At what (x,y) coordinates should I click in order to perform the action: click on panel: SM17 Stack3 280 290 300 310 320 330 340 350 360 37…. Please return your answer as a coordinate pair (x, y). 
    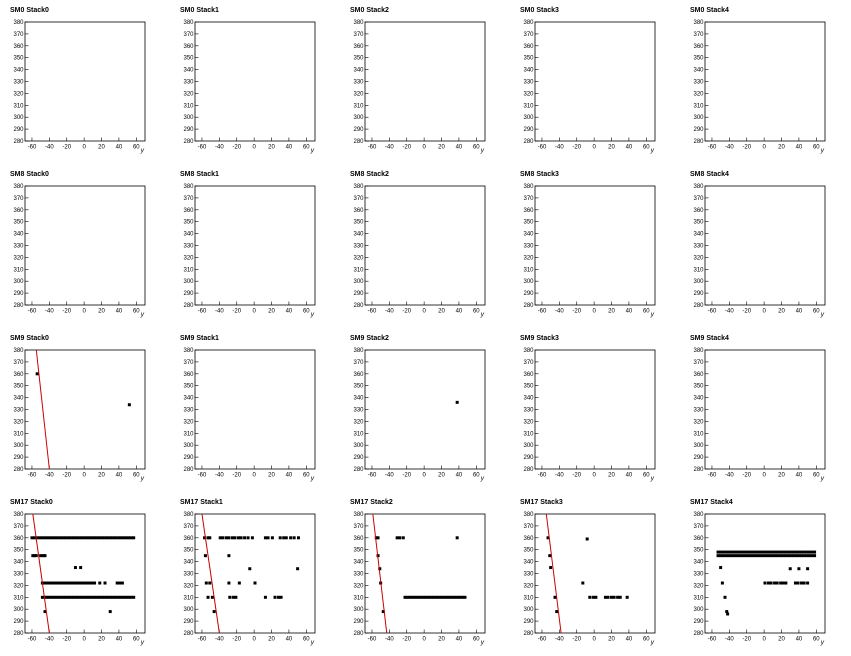
    Looking at the image, I should click on (588, 572).